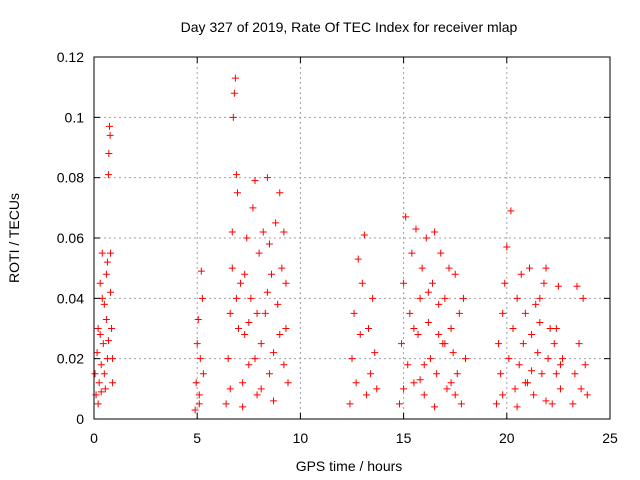  What do you see at coordinates (94, 438) in the screenshot?
I see `x-tick-label: 0` at bounding box center [94, 438].